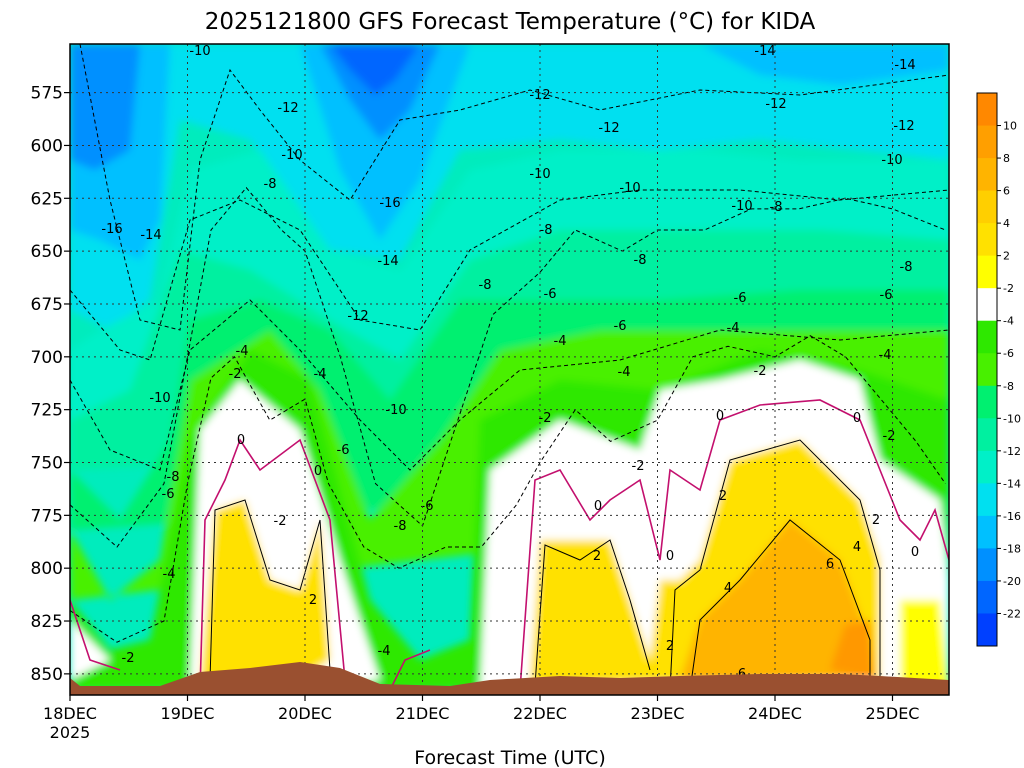 This screenshot has width=1024, height=768. Describe the element at coordinates (47, 252) in the screenshot. I see `y-tick-label: 650` at that location.